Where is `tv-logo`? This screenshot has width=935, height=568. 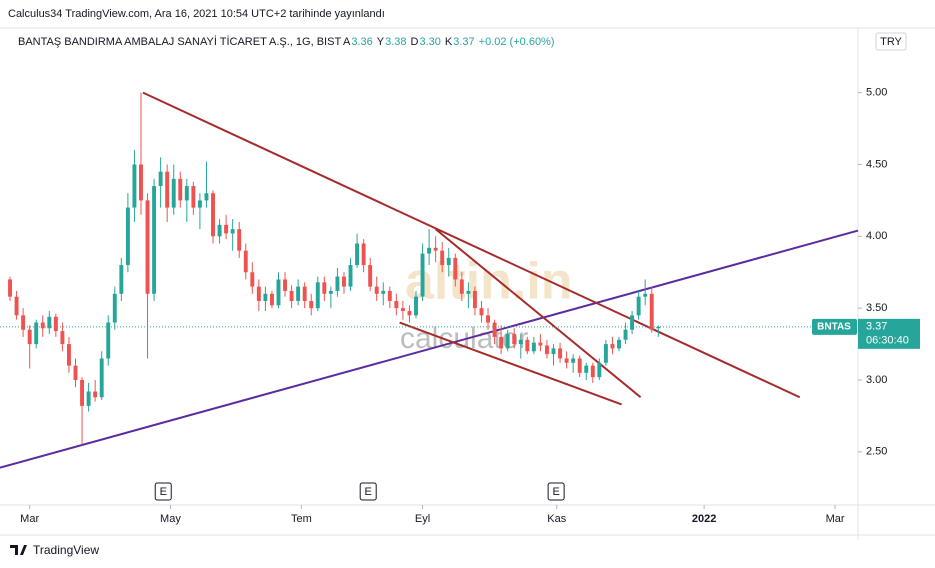
tv-logo is located at coordinates (18, 550).